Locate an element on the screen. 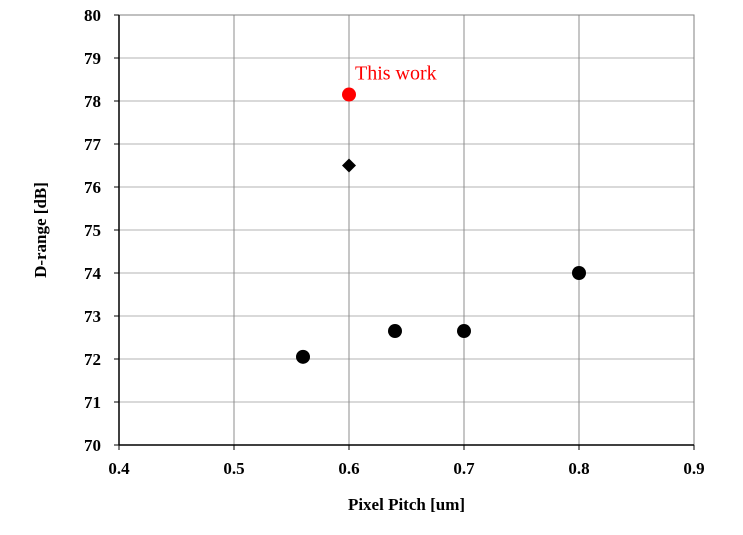 The image size is (743, 535). data-point-diamond is located at coordinates (349, 165).